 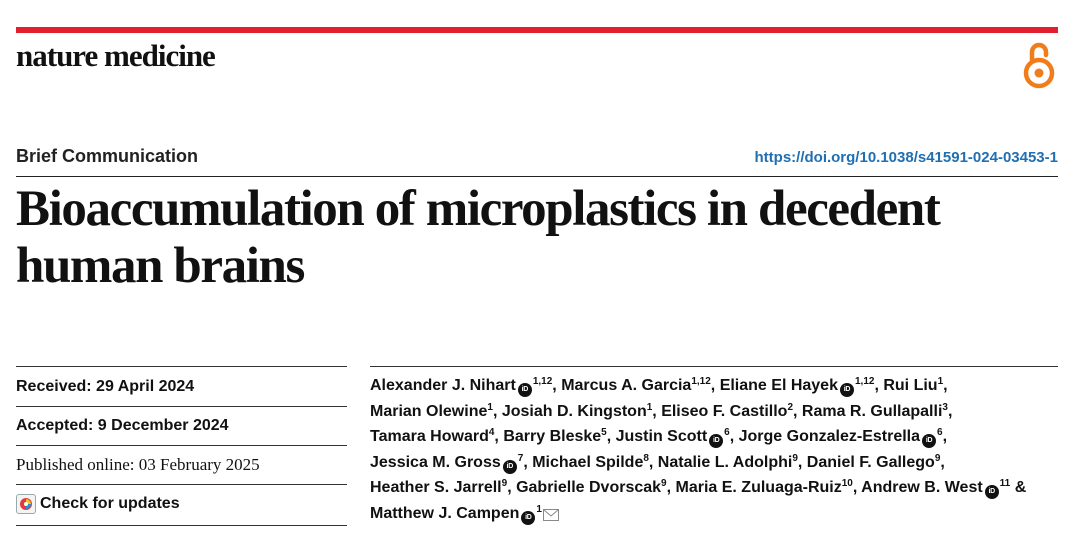 I want to click on author: Michael Spilde8, so click(x=590, y=461).